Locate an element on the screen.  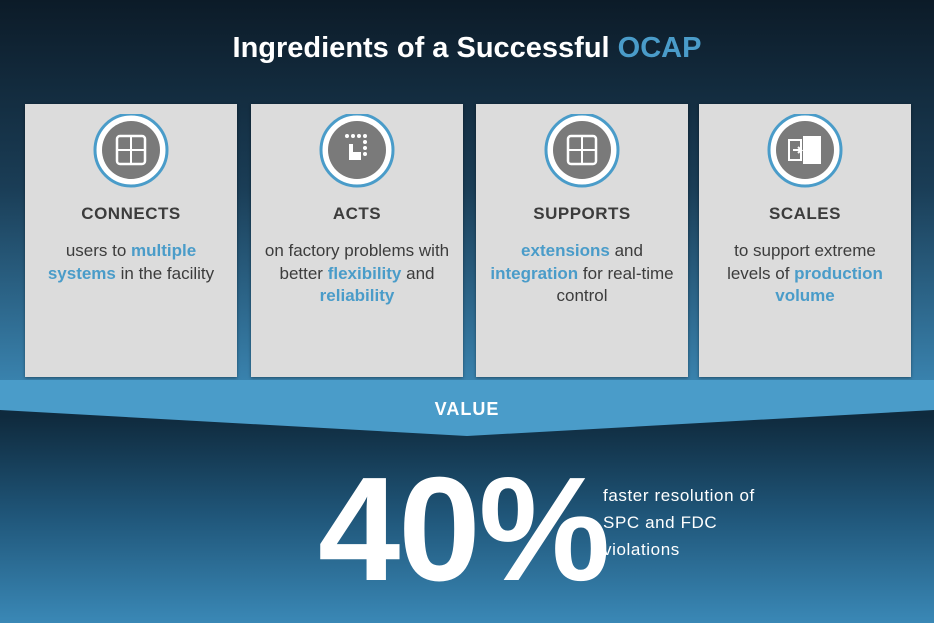
highlight-text: flexibility is located at coordinates (364, 273).